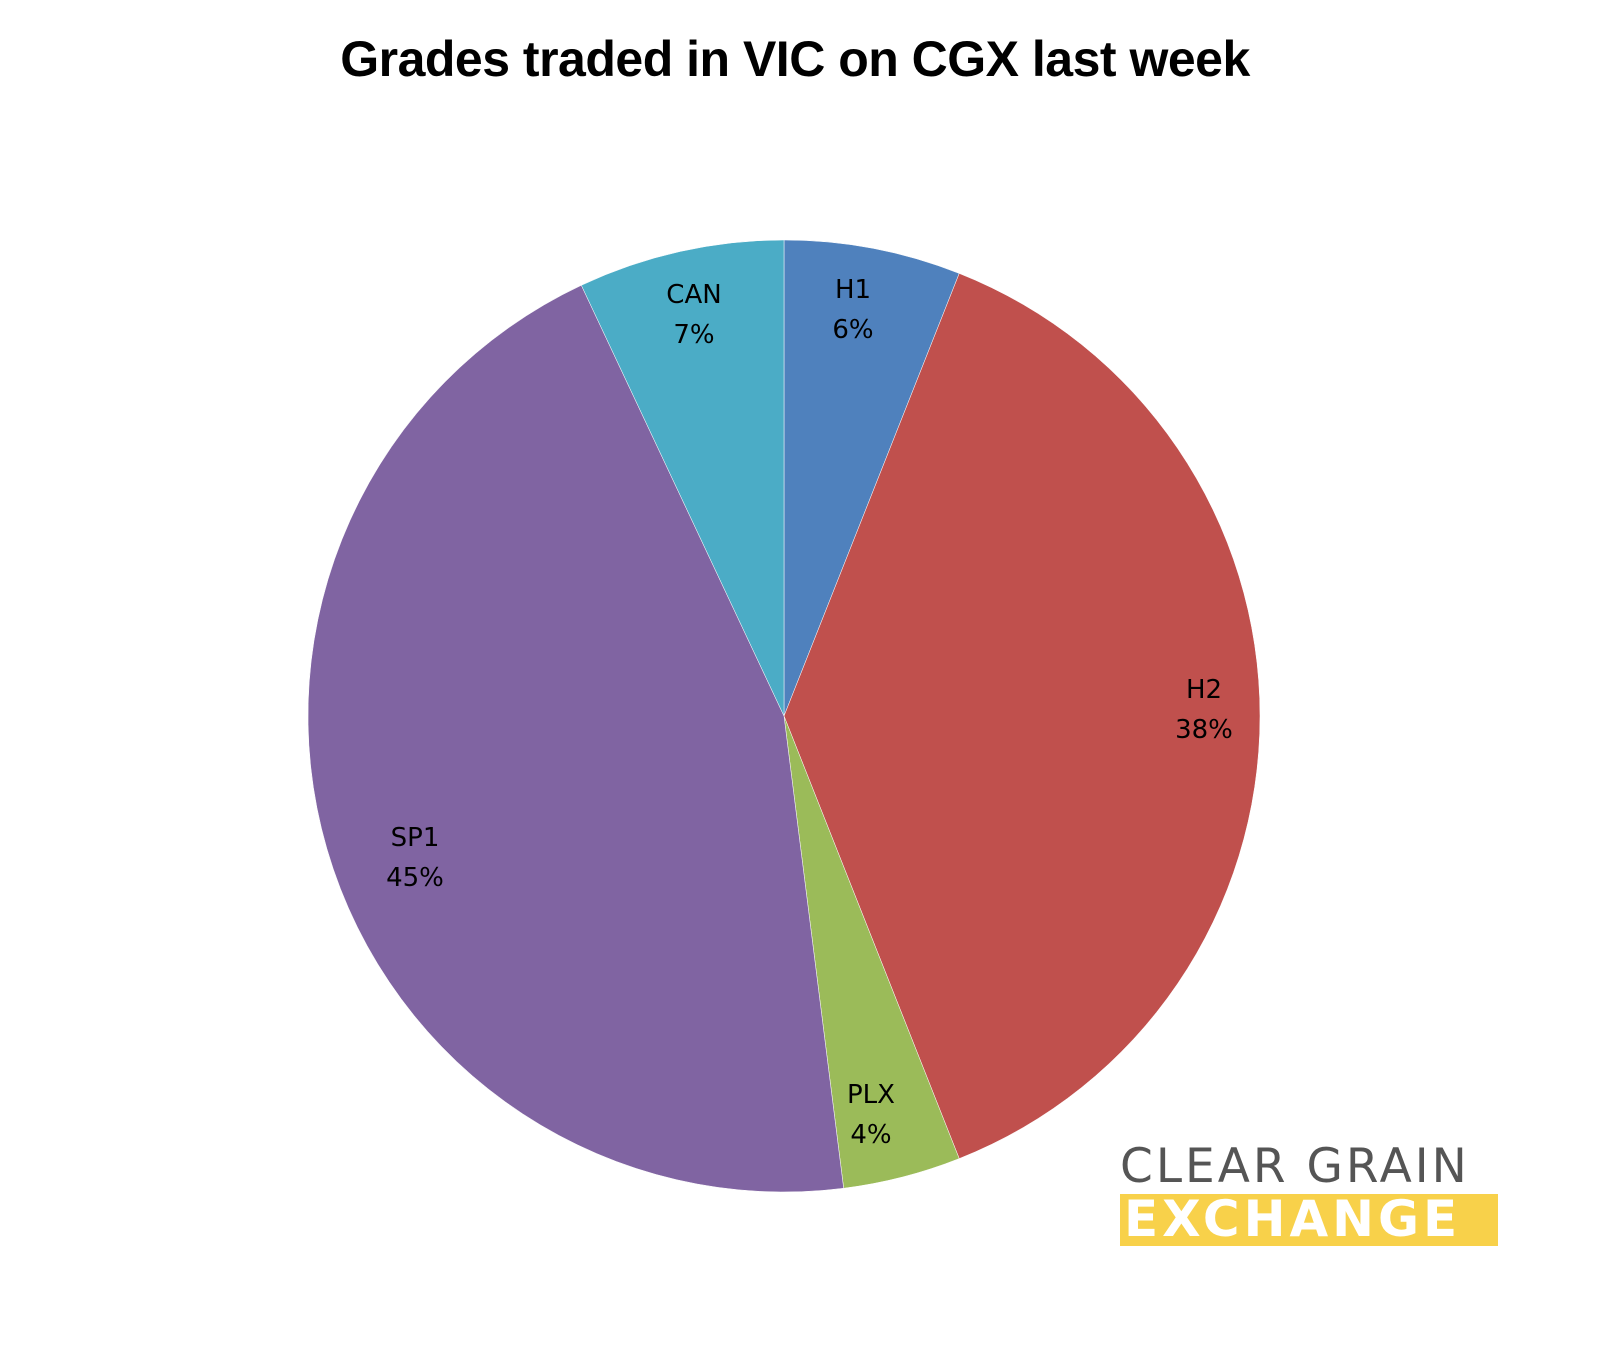 The image size is (1608, 1350). What do you see at coordinates (871, 478) in the screenshot?
I see `pie-slice-h1` at bounding box center [871, 478].